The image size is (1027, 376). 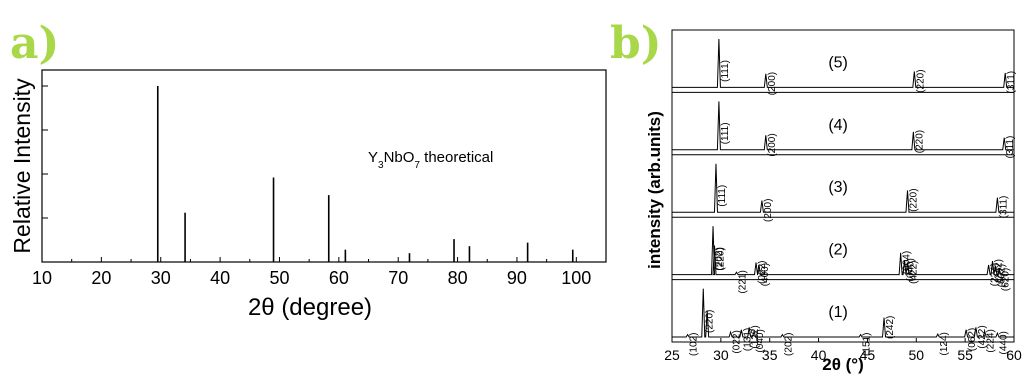 I want to click on peak-label: (602), so click(x=1001, y=275).